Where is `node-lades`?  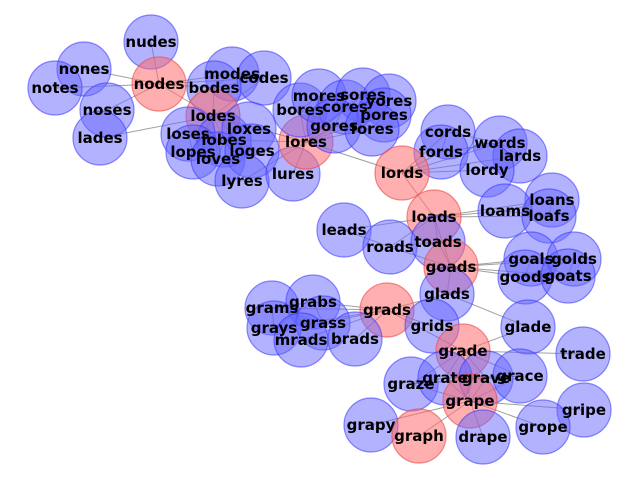 node-lades is located at coordinates (100, 138).